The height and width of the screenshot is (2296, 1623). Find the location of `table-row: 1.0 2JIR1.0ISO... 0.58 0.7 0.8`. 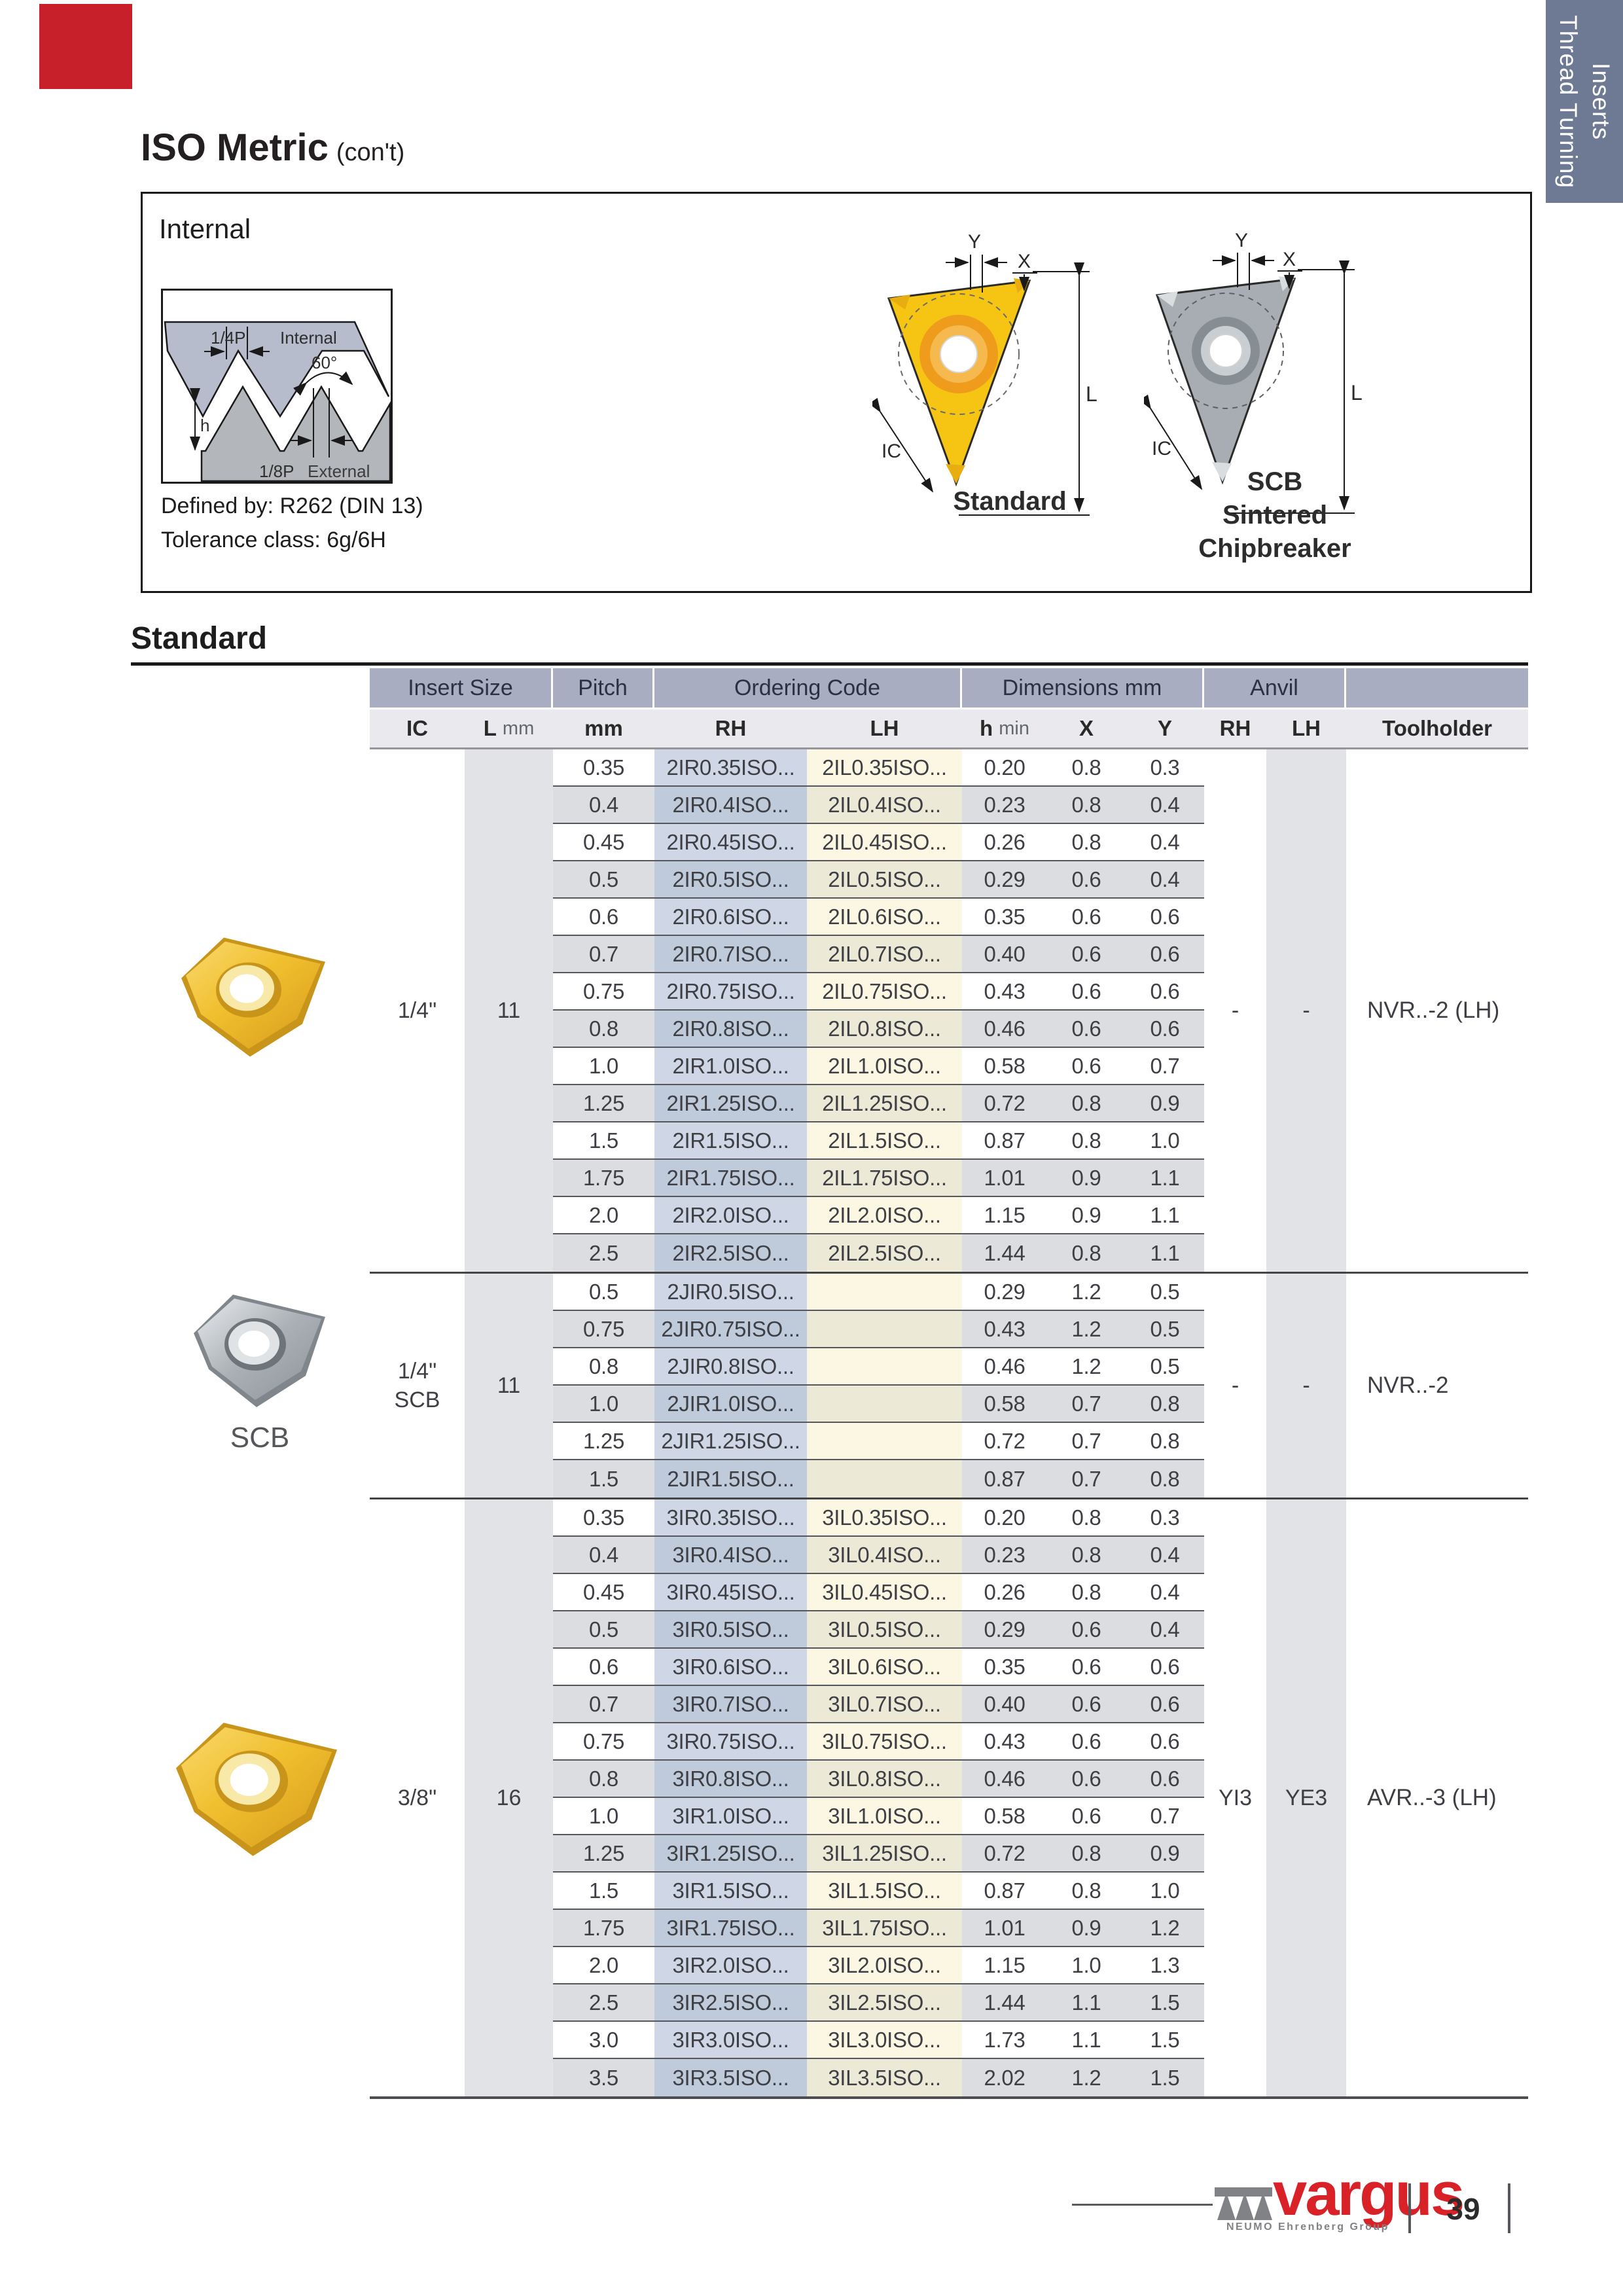

table-row: 1.0 2JIR1.0ISO... 0.58 0.7 0.8 is located at coordinates (949, 1404).